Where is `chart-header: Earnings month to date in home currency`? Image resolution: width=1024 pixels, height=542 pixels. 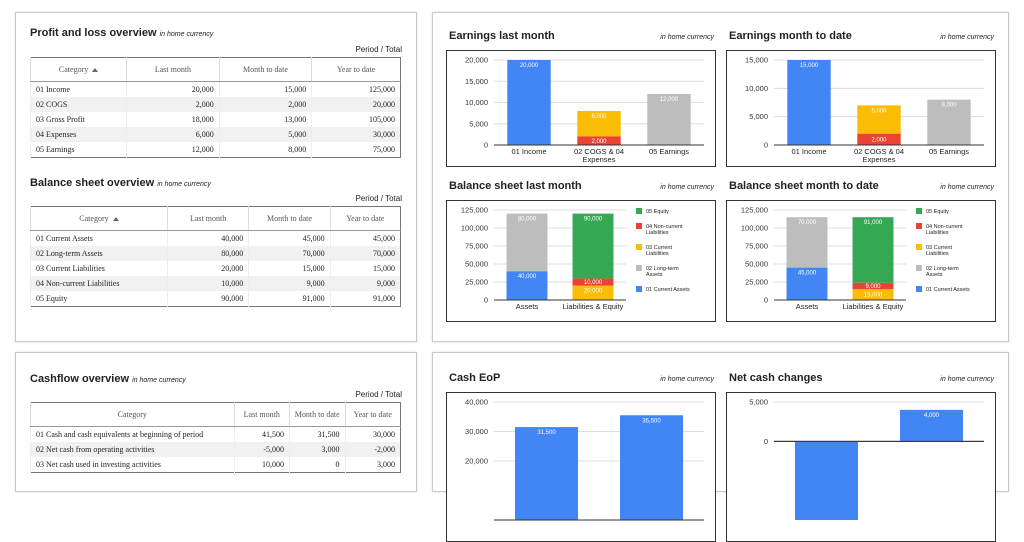
chart-header: Earnings month to date in home currency is located at coordinates (861, 39).